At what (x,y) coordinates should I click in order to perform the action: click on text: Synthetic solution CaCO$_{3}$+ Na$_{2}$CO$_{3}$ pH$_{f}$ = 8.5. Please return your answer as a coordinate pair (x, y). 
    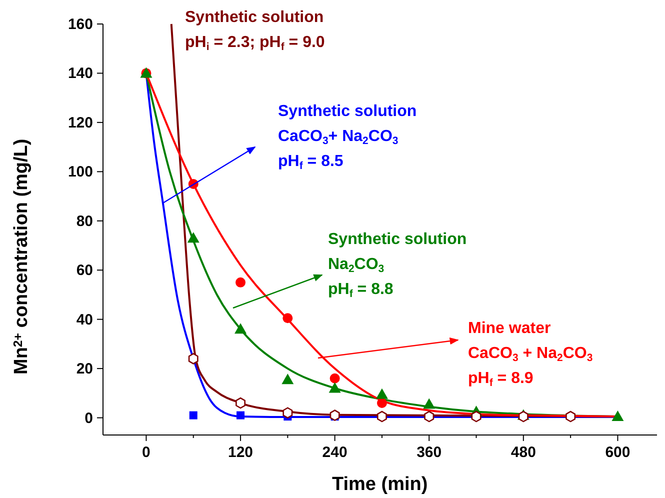
    Looking at the image, I should click on (347, 137).